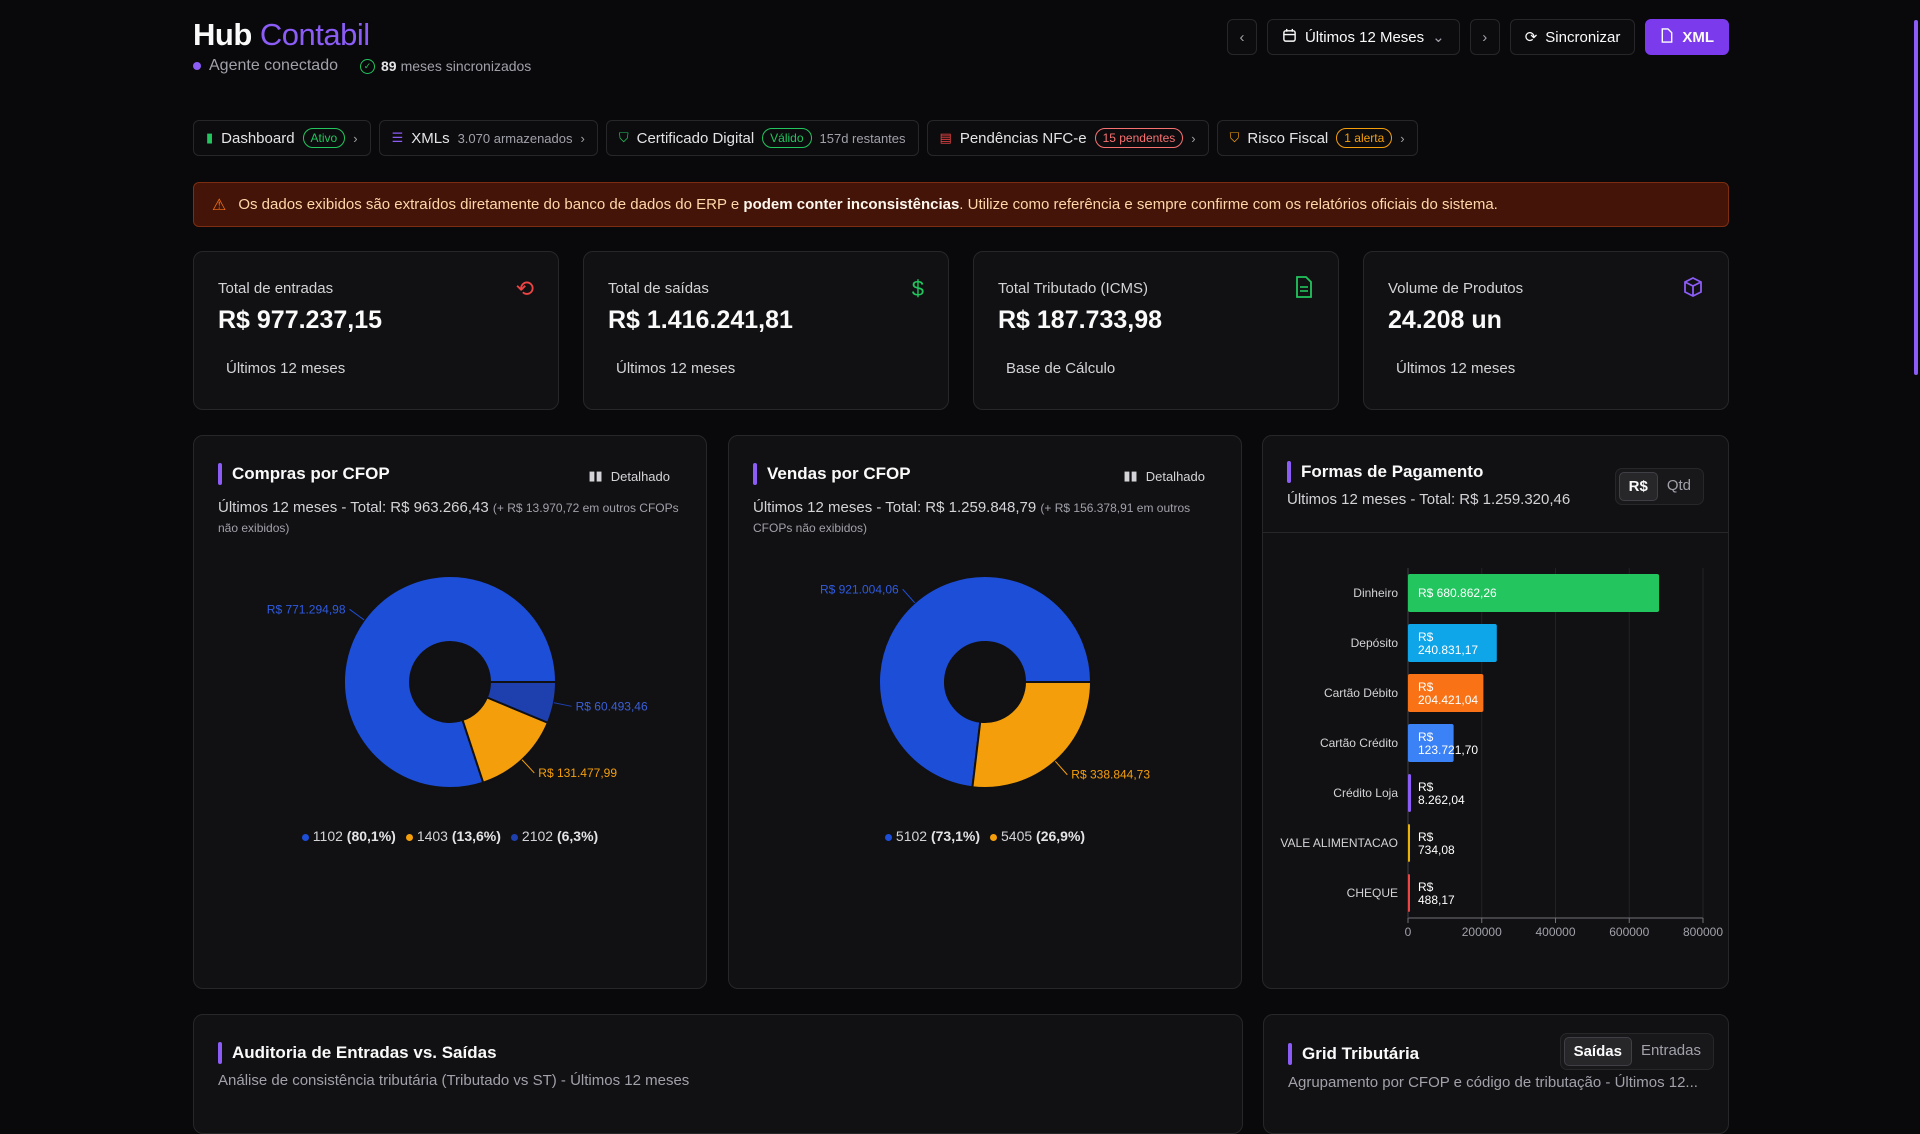 The width and height of the screenshot is (1920, 1134). I want to click on kpi-value: R$ 977.237,15, so click(300, 320).